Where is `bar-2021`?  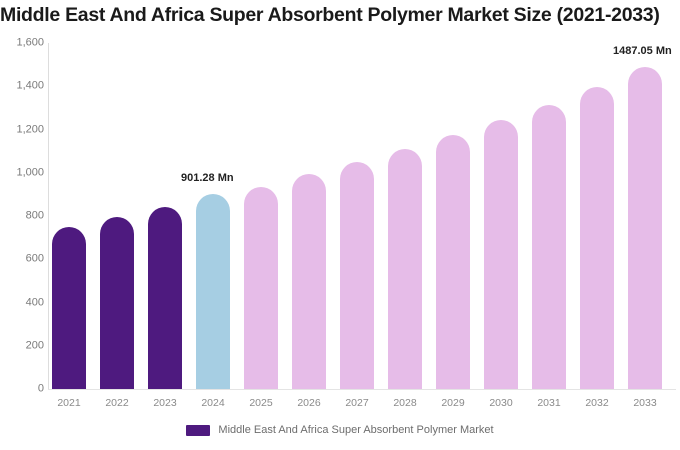
bar-2021 is located at coordinates (69, 307).